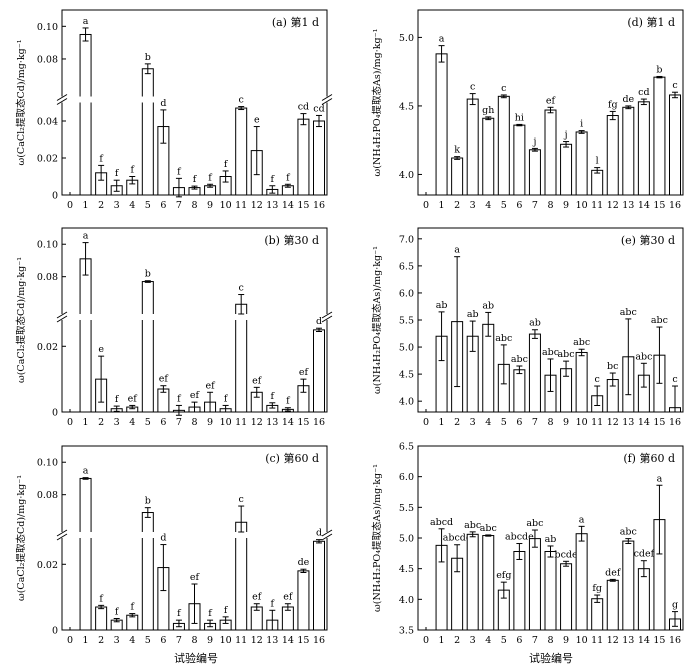 This screenshot has width=700, height=670. Describe the element at coordinates (519, 117) in the screenshot. I see `significance-letter: hi` at that location.